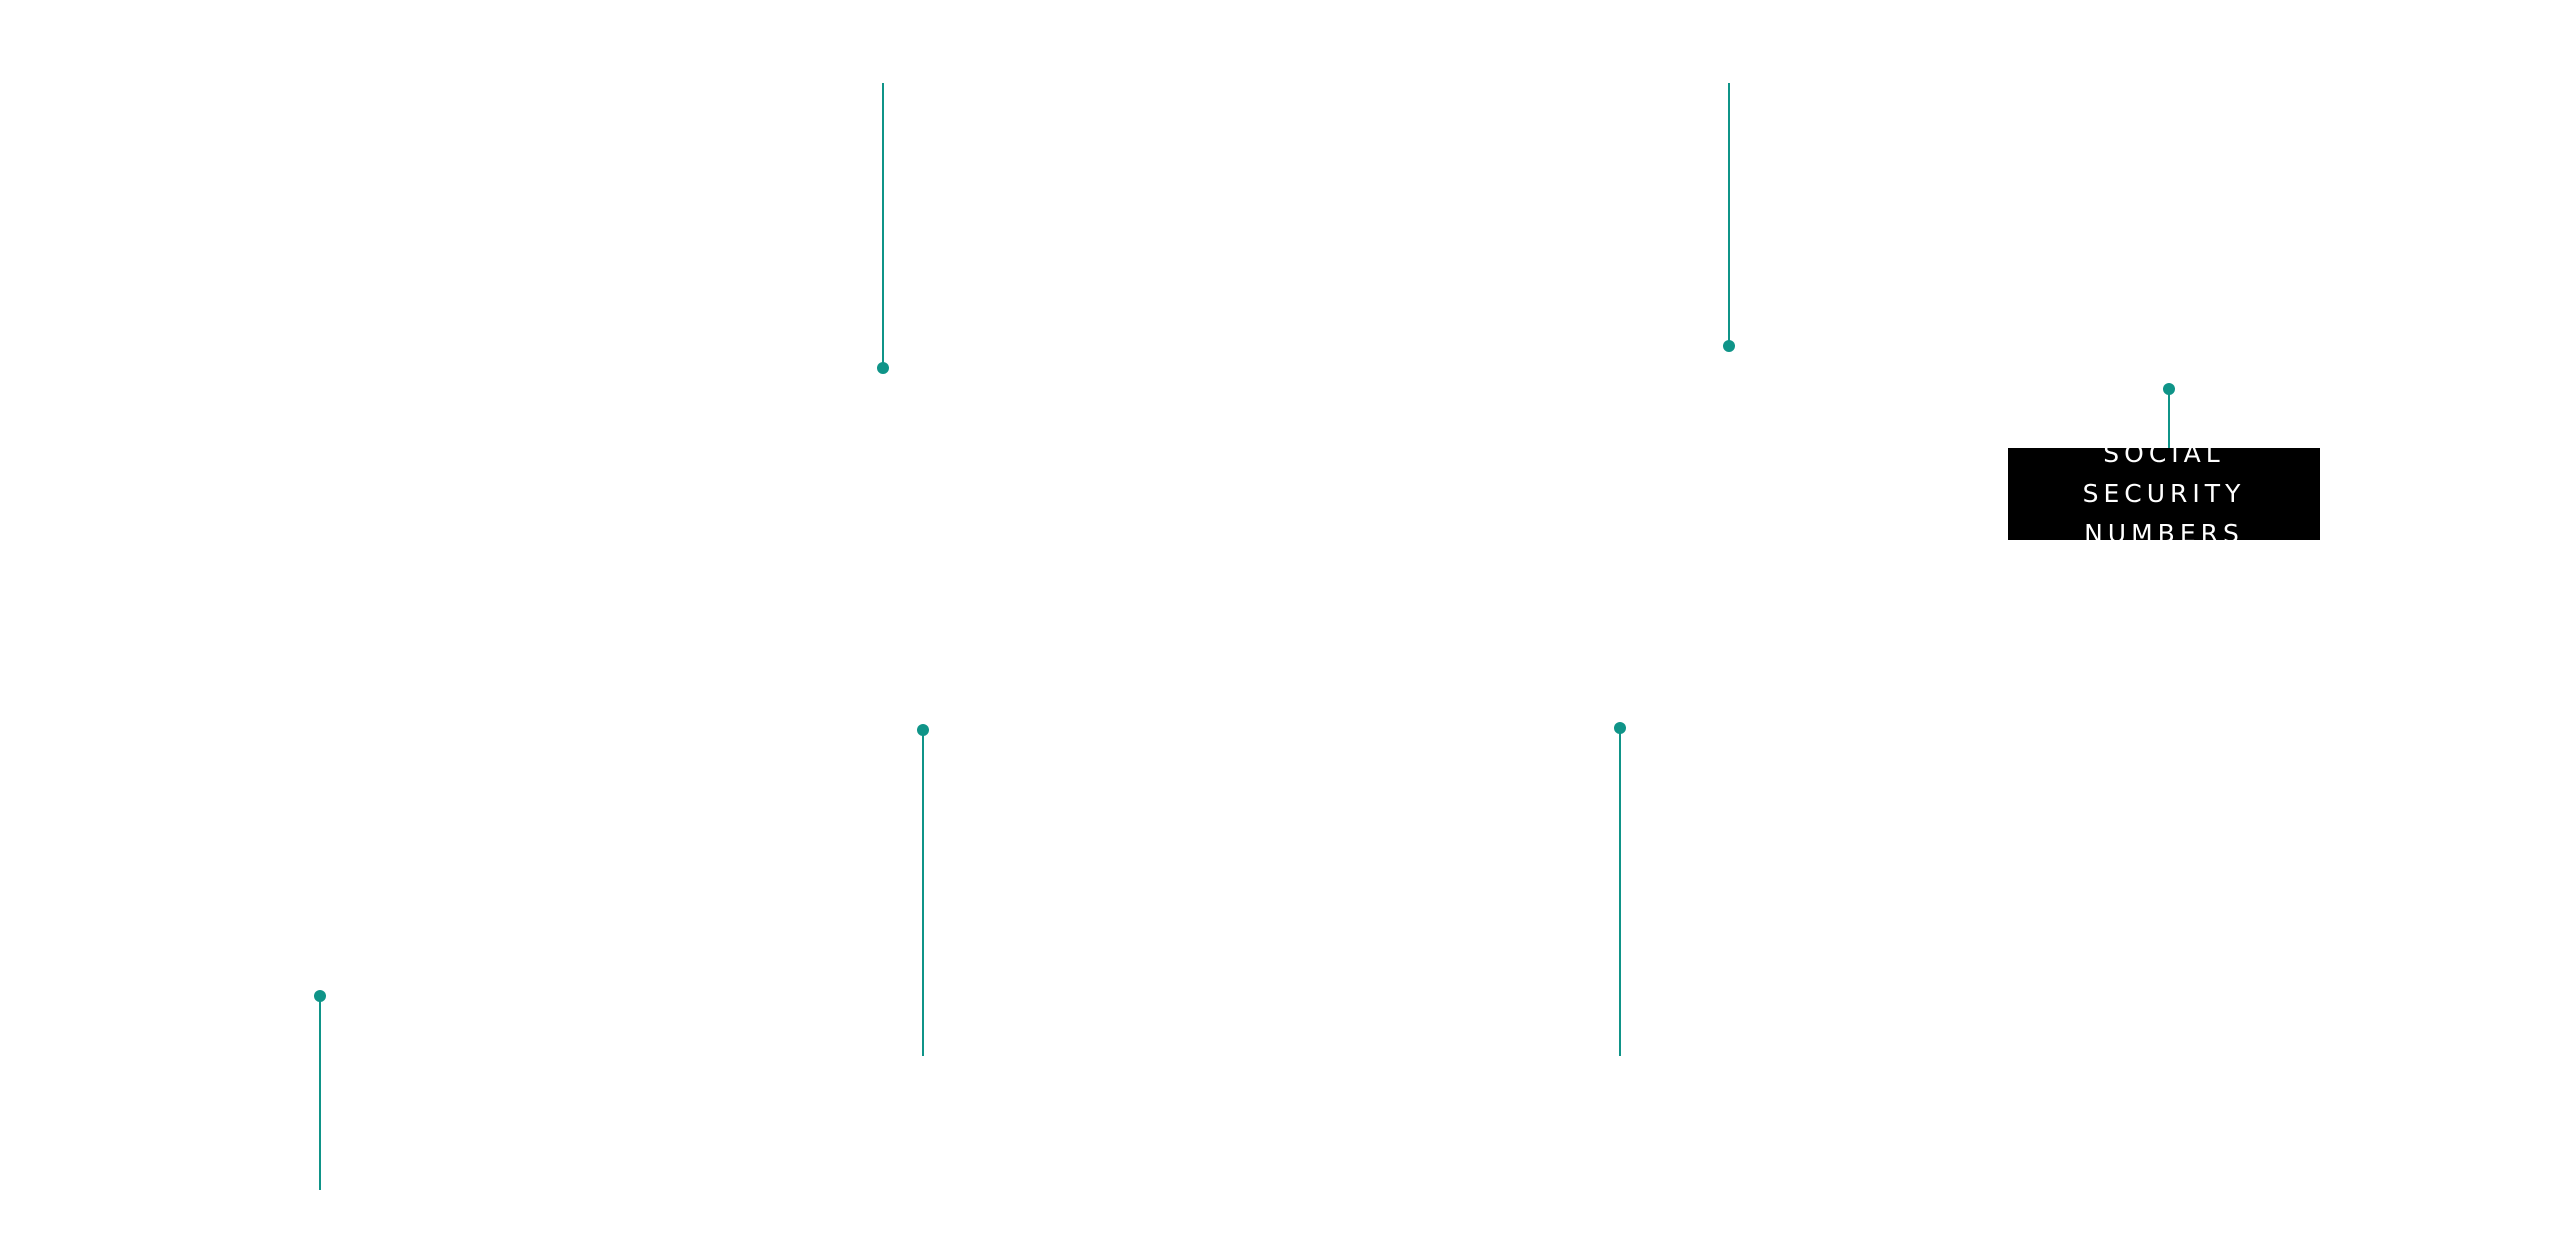 This screenshot has height=1254, width=2560. Describe the element at coordinates (2164, 493) in the screenshot. I see `callout-label-social-security-numbers: SOCIAL SECURITY NUMBERS` at that location.